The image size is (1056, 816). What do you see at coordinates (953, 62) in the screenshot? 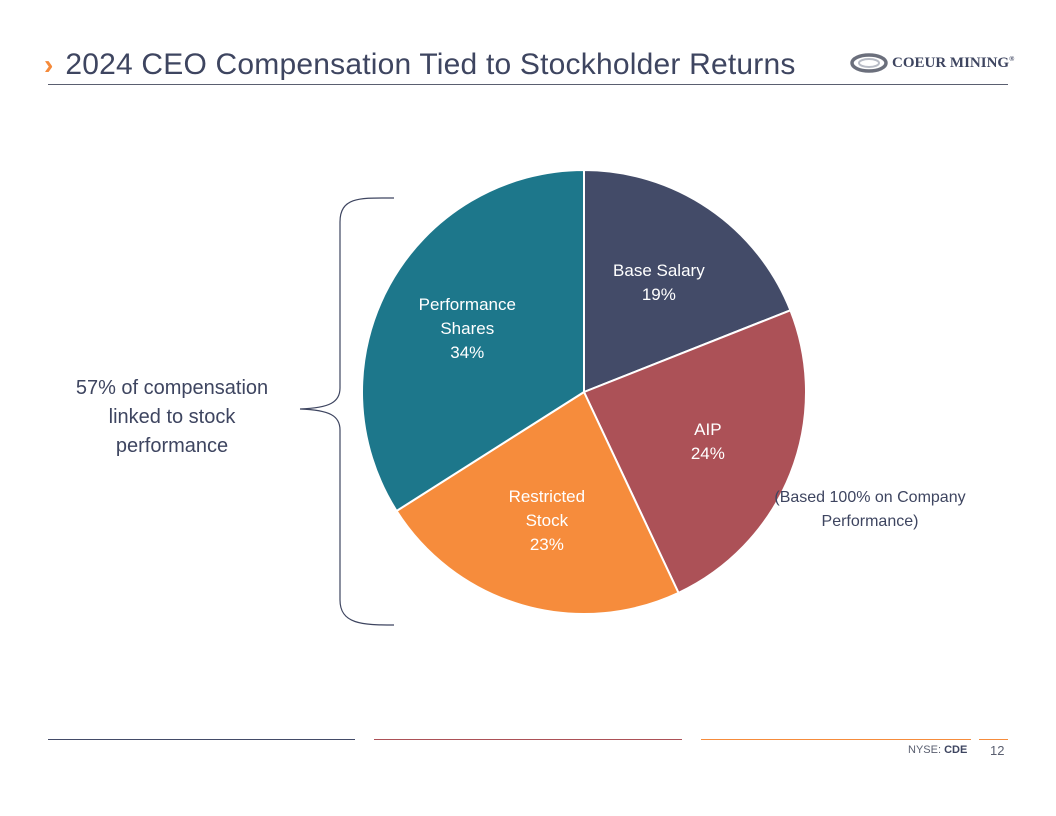
I see `logo-wordmark: COEUR MINING®` at bounding box center [953, 62].